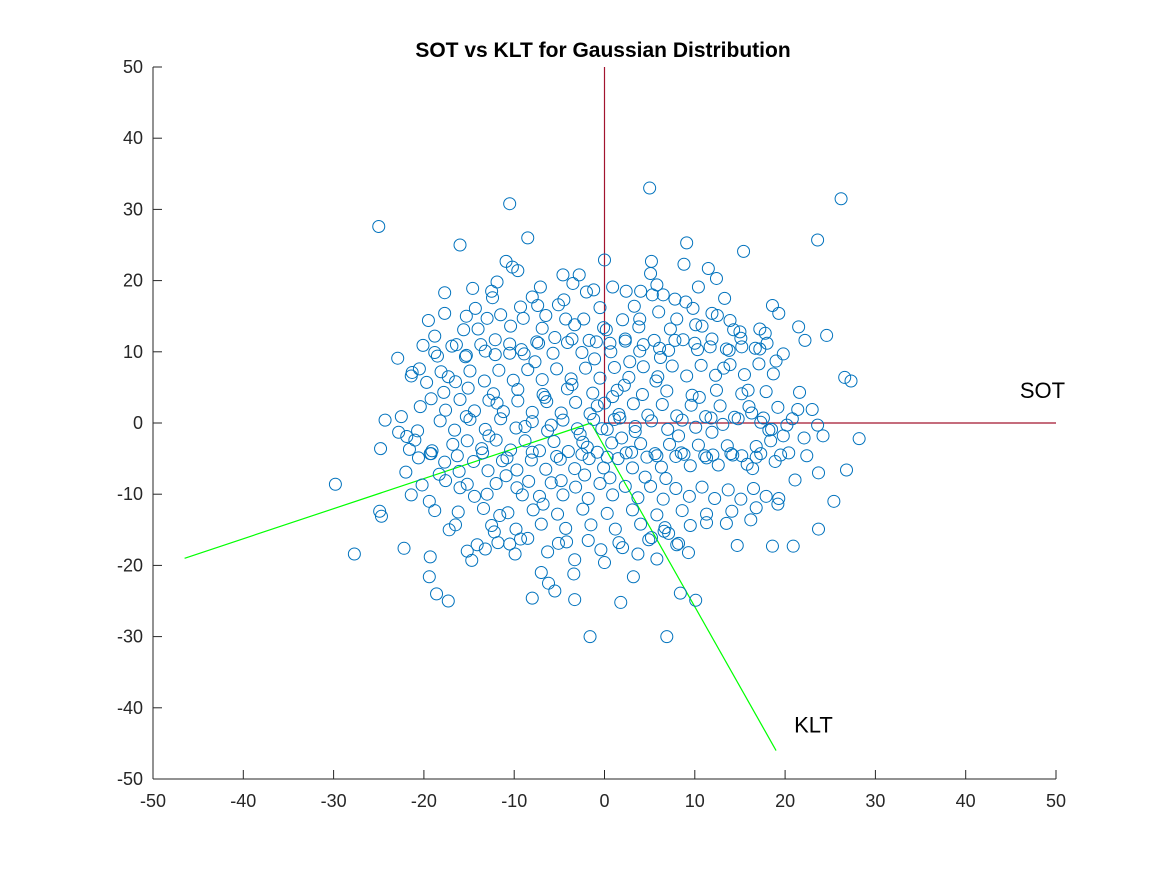  Describe the element at coordinates (153, 801) in the screenshot. I see `x-tick-label: -50` at that location.